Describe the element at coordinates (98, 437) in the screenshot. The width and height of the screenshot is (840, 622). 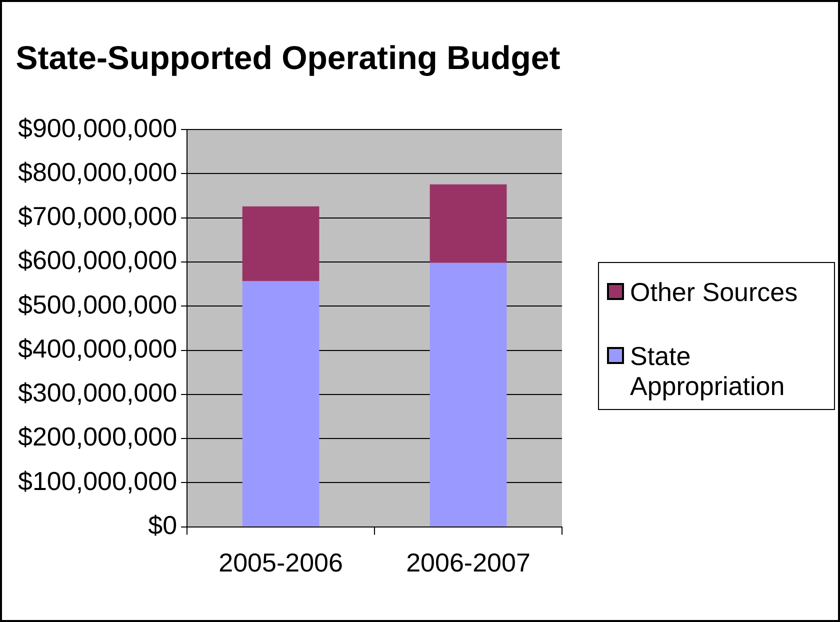
I see `y-tick-label: $200,000,000` at that location.